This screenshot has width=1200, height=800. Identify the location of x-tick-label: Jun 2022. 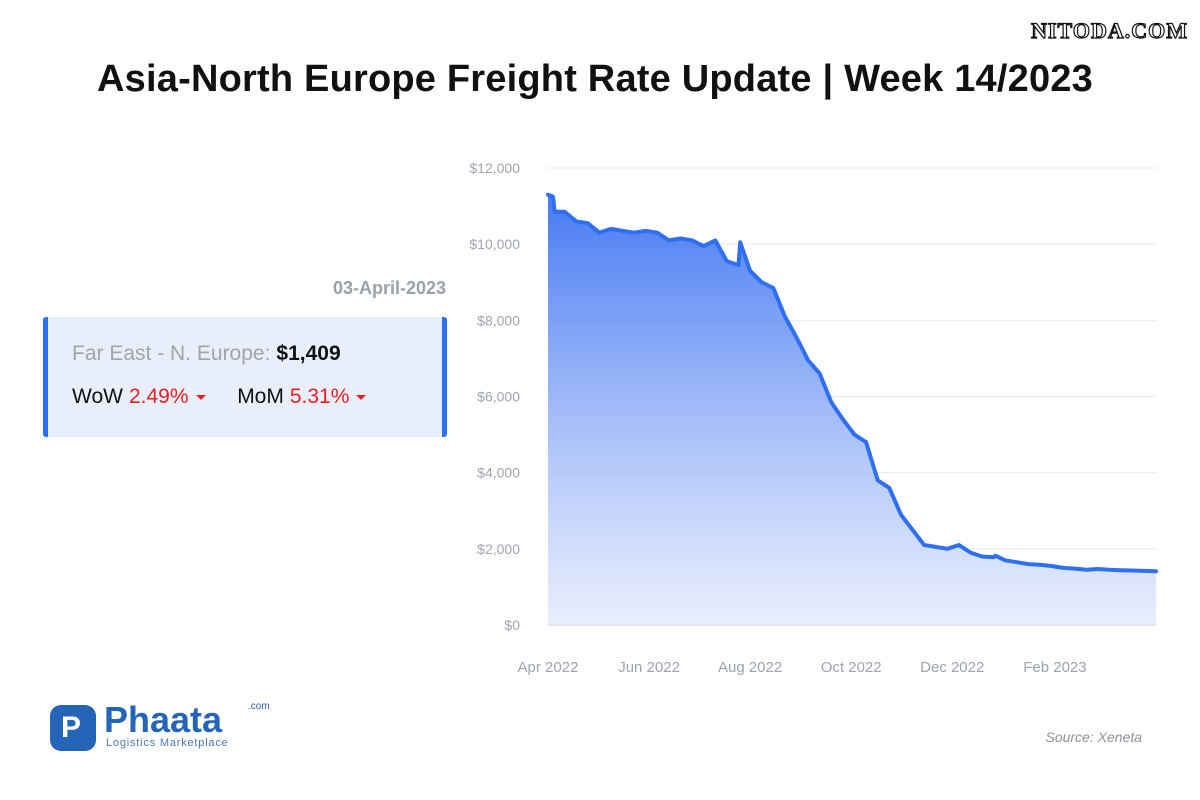
(649, 667).